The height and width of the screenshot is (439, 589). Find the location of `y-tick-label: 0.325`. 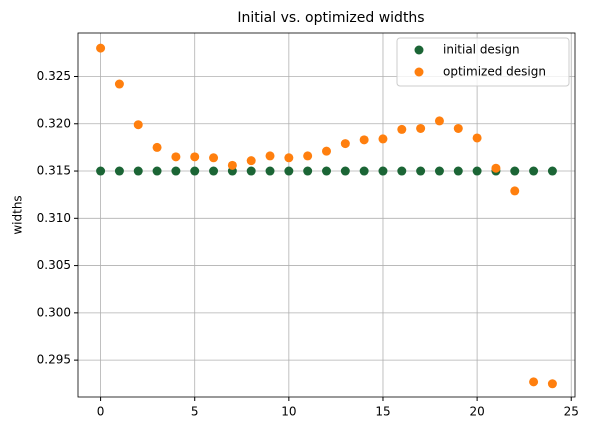

y-tick-label: 0.325 is located at coordinates (54, 76).